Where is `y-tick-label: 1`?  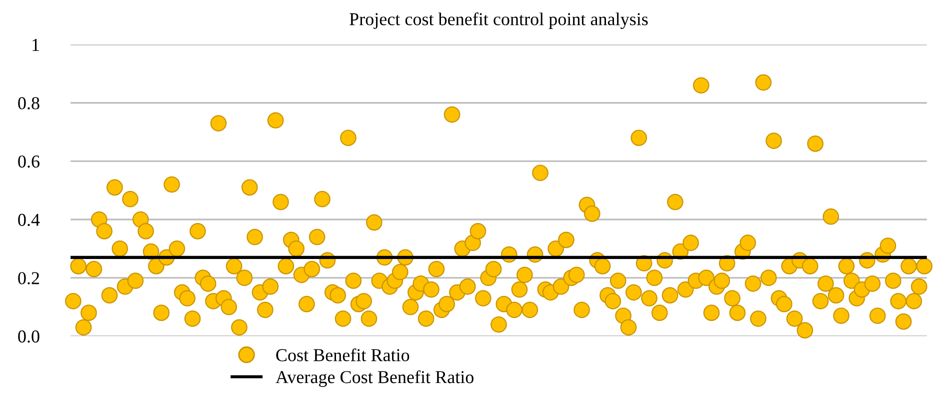 y-tick-label: 1 is located at coordinates (35, 44).